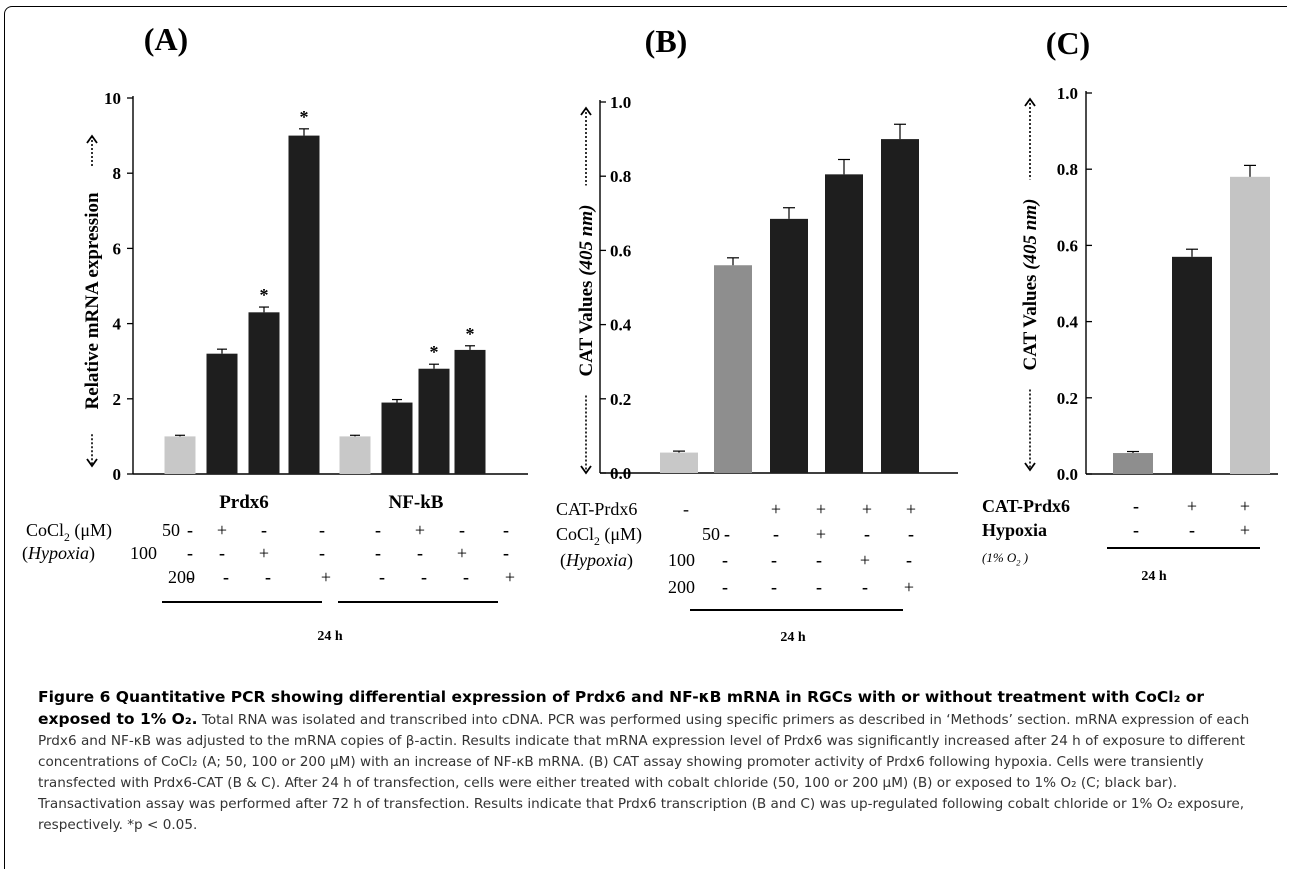 The height and width of the screenshot is (873, 1290). What do you see at coordinates (117, 399) in the screenshot?
I see `panel-a-y-tick-label: 2` at bounding box center [117, 399].